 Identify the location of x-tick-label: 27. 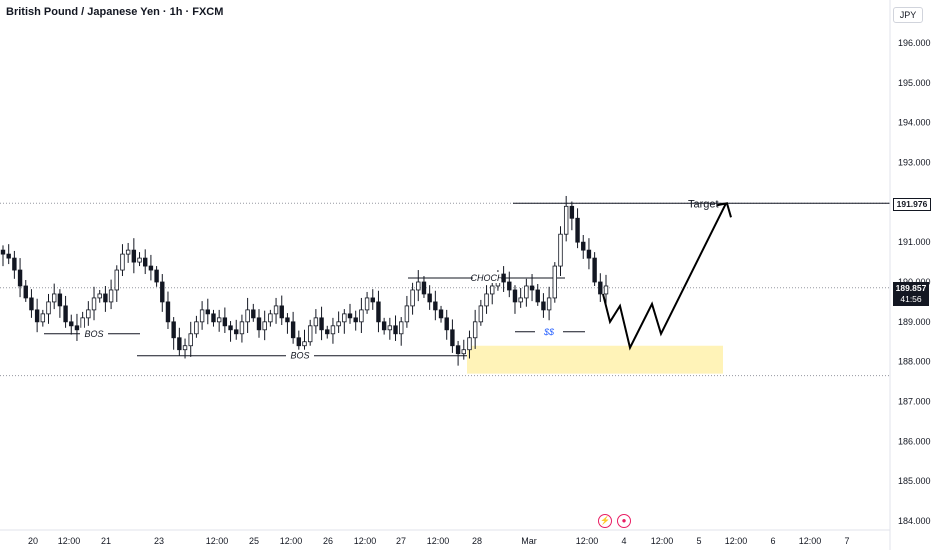
(401, 541).